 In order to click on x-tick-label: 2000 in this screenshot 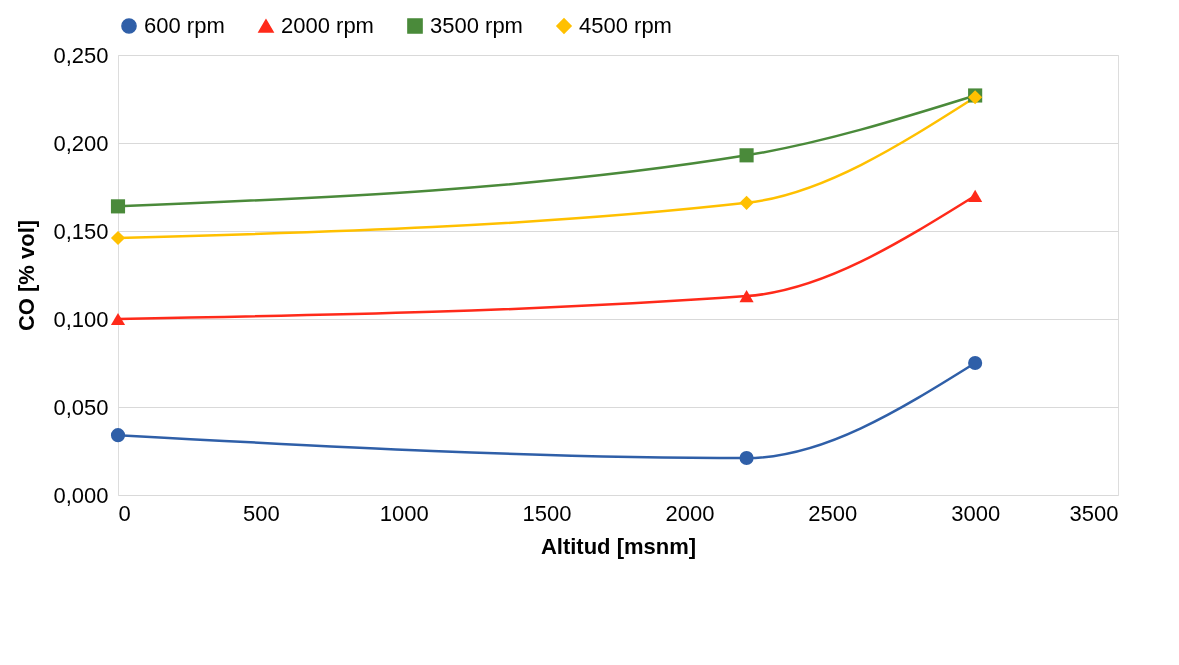, I will do `click(690, 513)`.